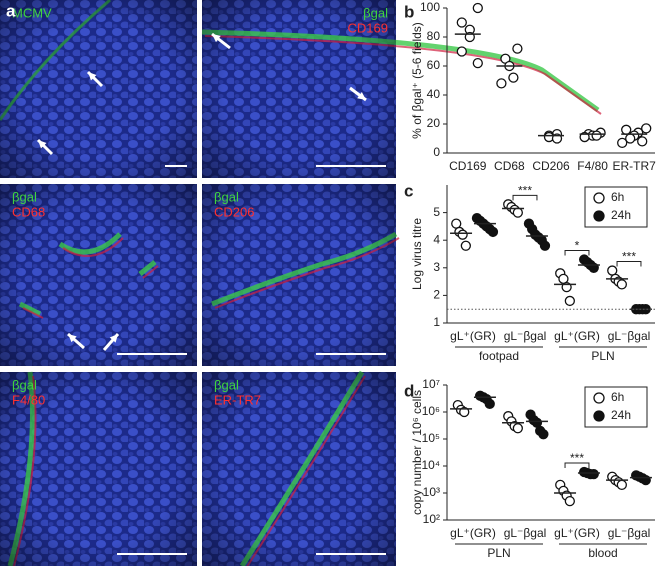  Describe the element at coordinates (434, 123) in the screenshot. I see `y-tick-label: 20` at that location.